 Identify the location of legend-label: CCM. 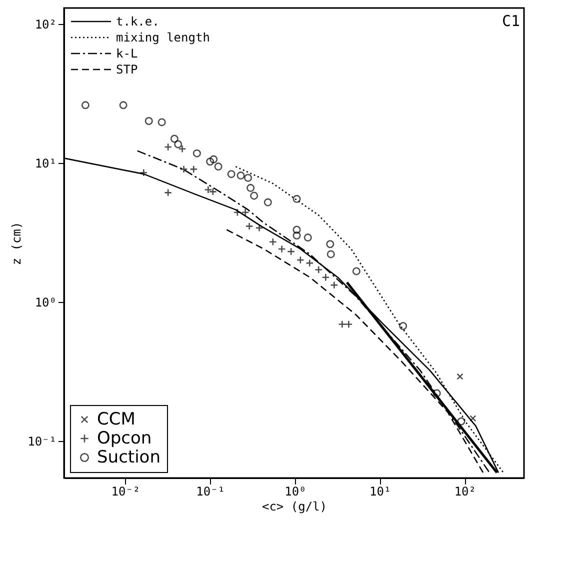
(116, 420).